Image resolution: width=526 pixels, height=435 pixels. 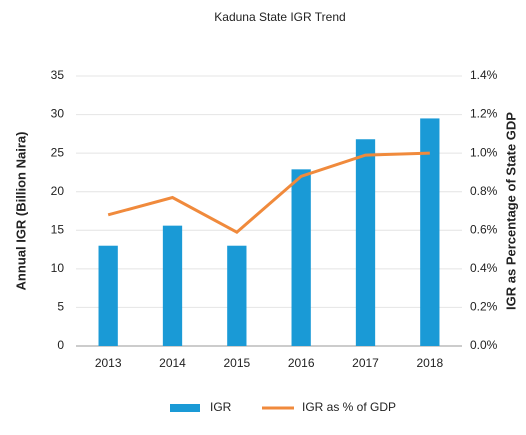 I want to click on y2-axis-label: IGR as Percentage of State GDP, so click(x=510, y=211).